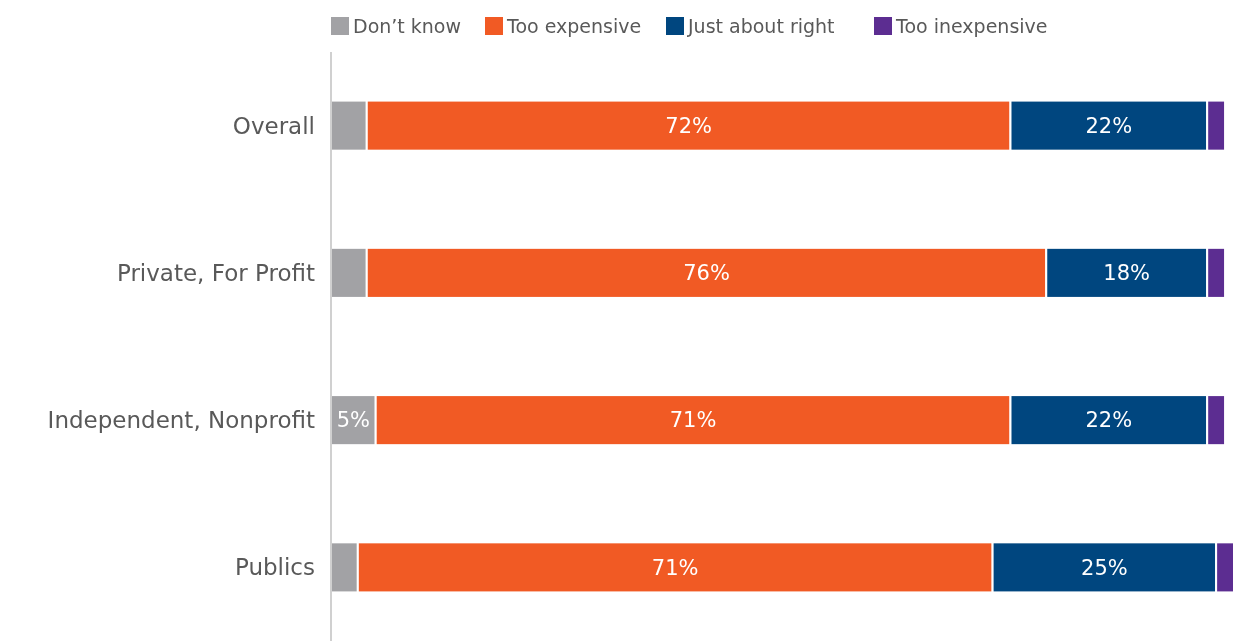 This screenshot has width=1234, height=641. Describe the element at coordinates (353, 420) in the screenshot. I see `data-label: 5%` at that location.